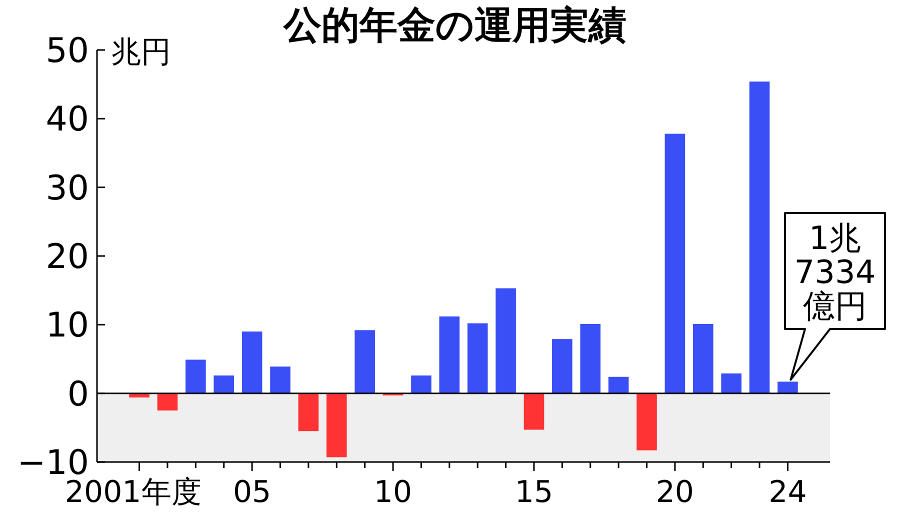 Image resolution: width=912 pixels, height=513 pixels. Describe the element at coordinates (534, 492) in the screenshot. I see `x-tick-label: 15` at that location.